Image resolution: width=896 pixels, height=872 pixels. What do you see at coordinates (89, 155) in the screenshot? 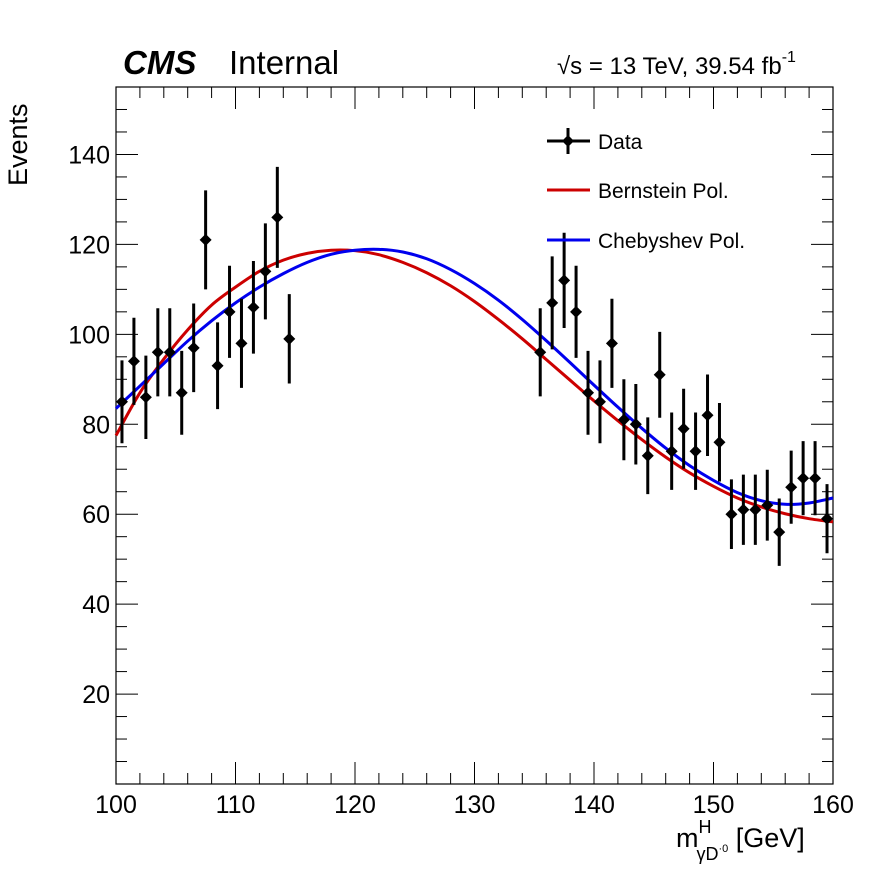
I see `y-tick-label: 140` at bounding box center [89, 155].